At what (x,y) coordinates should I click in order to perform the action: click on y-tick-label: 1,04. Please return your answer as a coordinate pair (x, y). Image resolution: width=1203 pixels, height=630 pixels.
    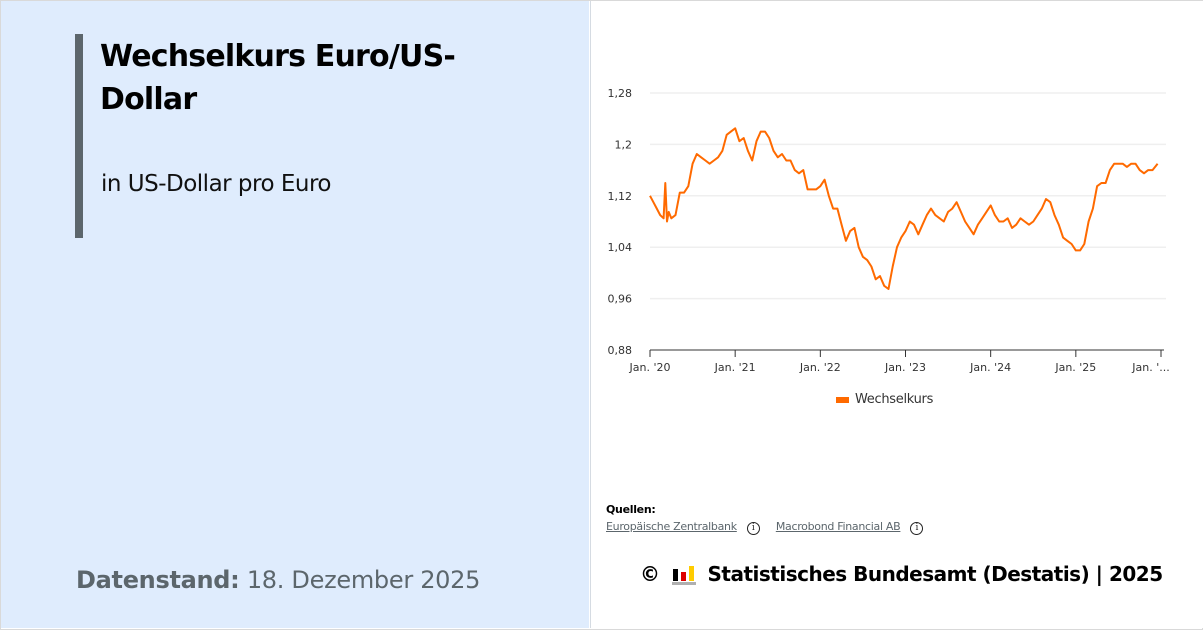
    Looking at the image, I should click on (620, 247).